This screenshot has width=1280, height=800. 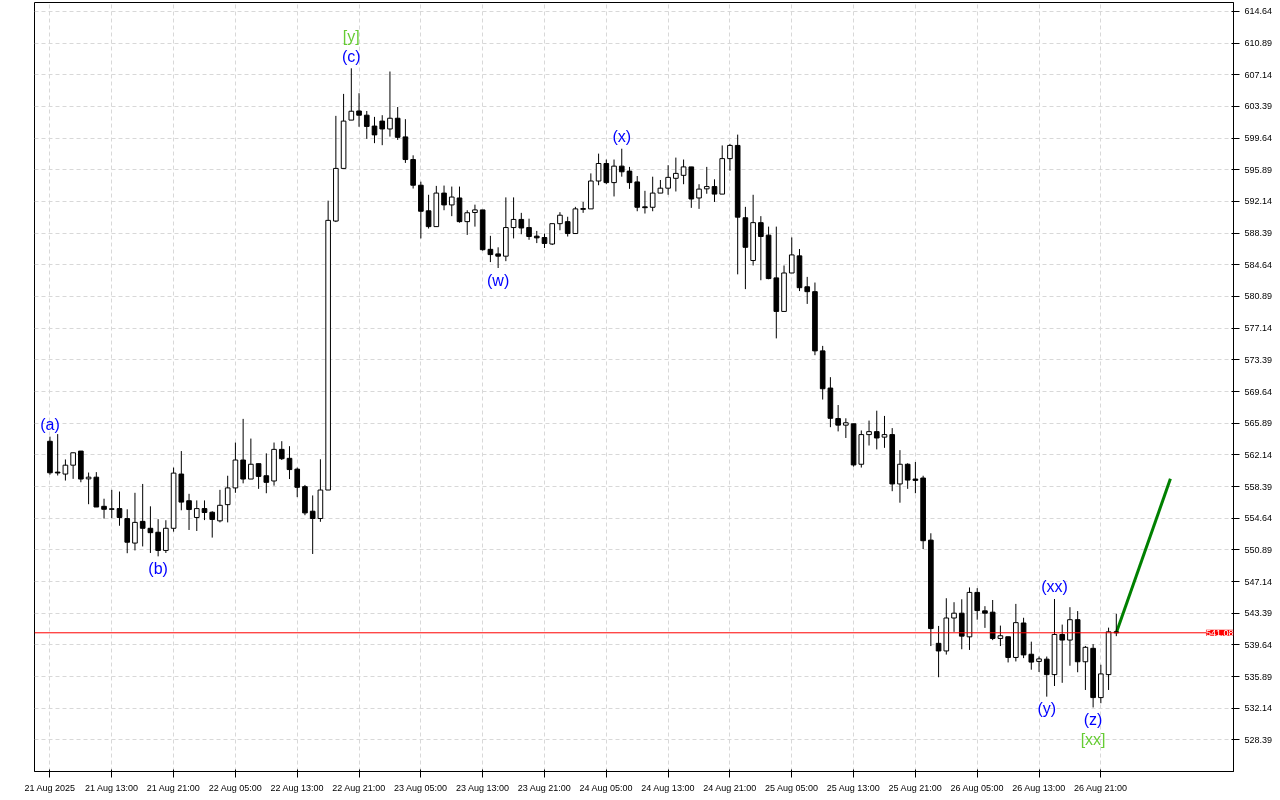 What do you see at coordinates (730, 787) in the screenshot?
I see `x-tick-label: 24 Aug 21:00` at bounding box center [730, 787].